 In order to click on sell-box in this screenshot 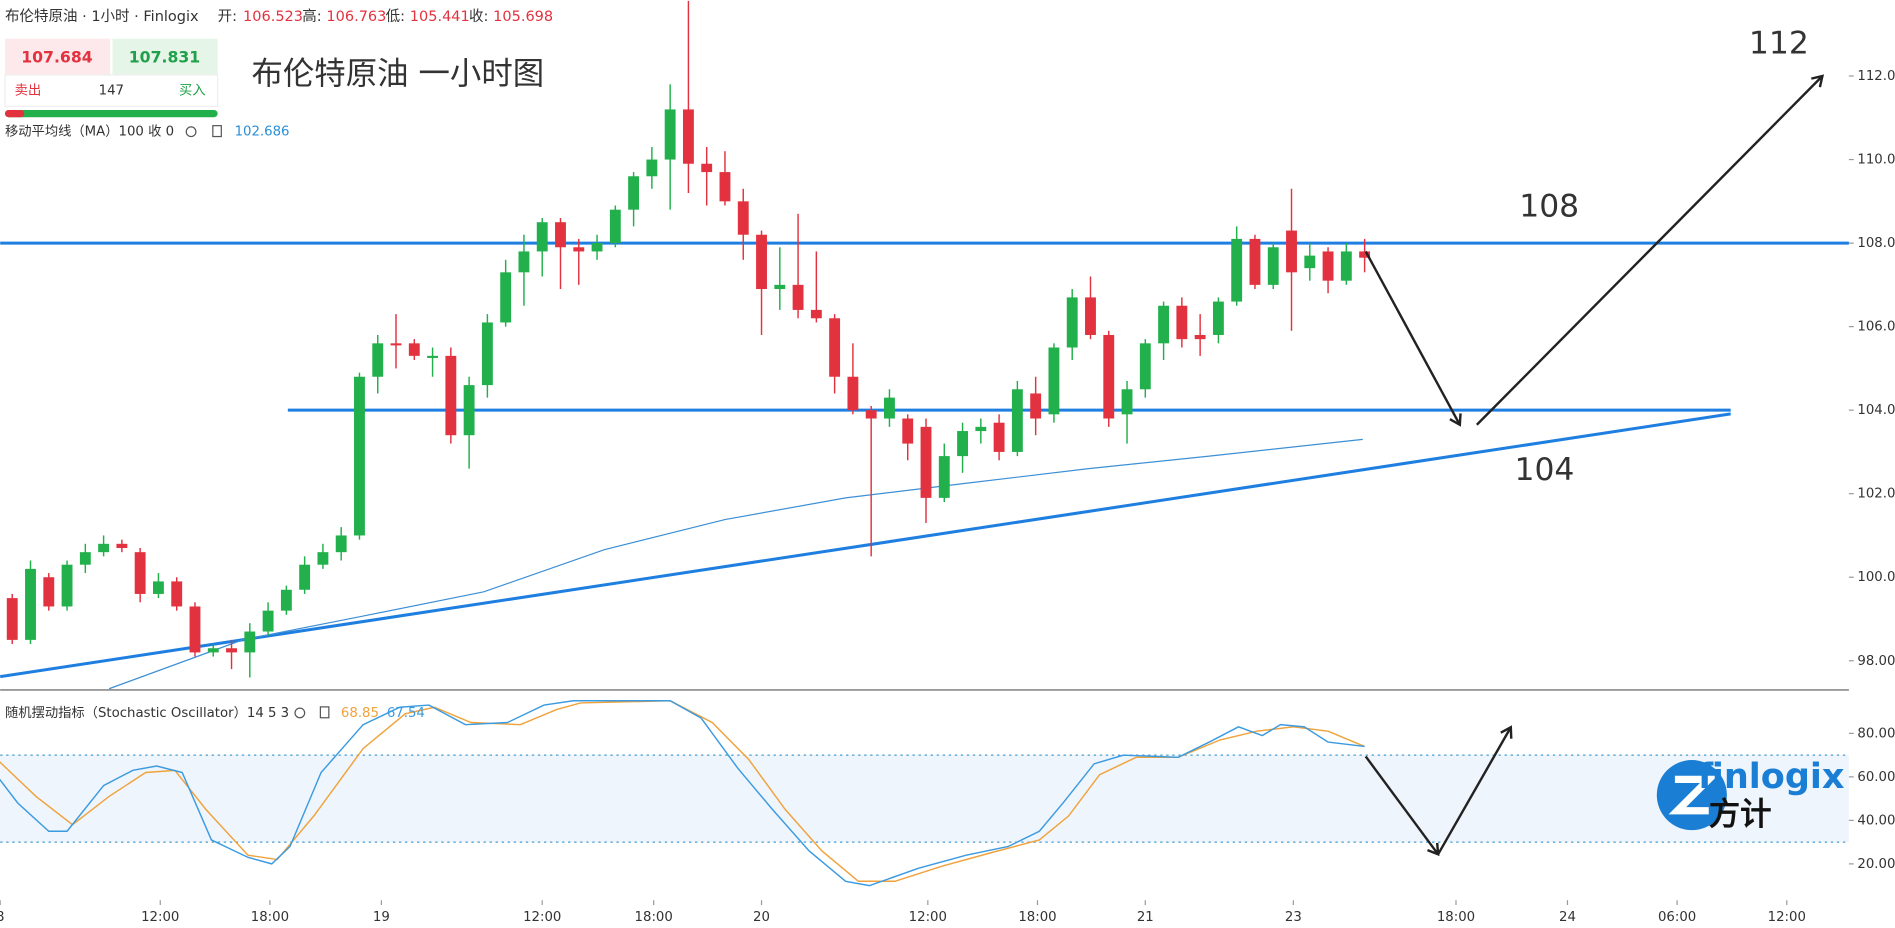, I will do `click(58, 56)`.